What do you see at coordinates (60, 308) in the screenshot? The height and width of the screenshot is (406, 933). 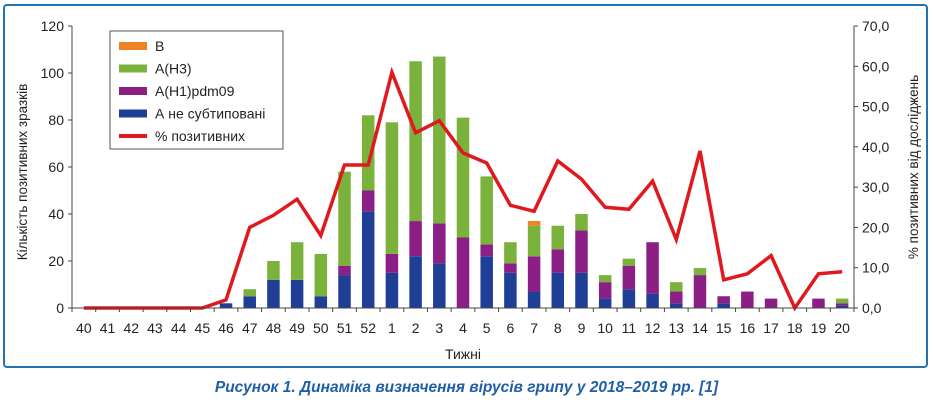 I see `y-tick-label: 0` at bounding box center [60, 308].